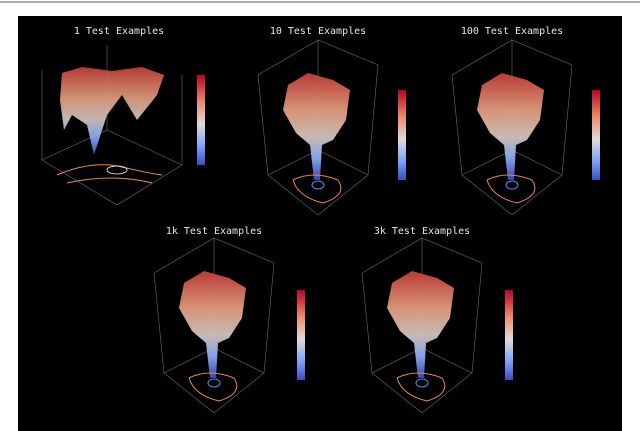 Image resolution: width=640 pixels, height=431 pixels. I want to click on panel: 10 Test Examples, so click(331, 121).